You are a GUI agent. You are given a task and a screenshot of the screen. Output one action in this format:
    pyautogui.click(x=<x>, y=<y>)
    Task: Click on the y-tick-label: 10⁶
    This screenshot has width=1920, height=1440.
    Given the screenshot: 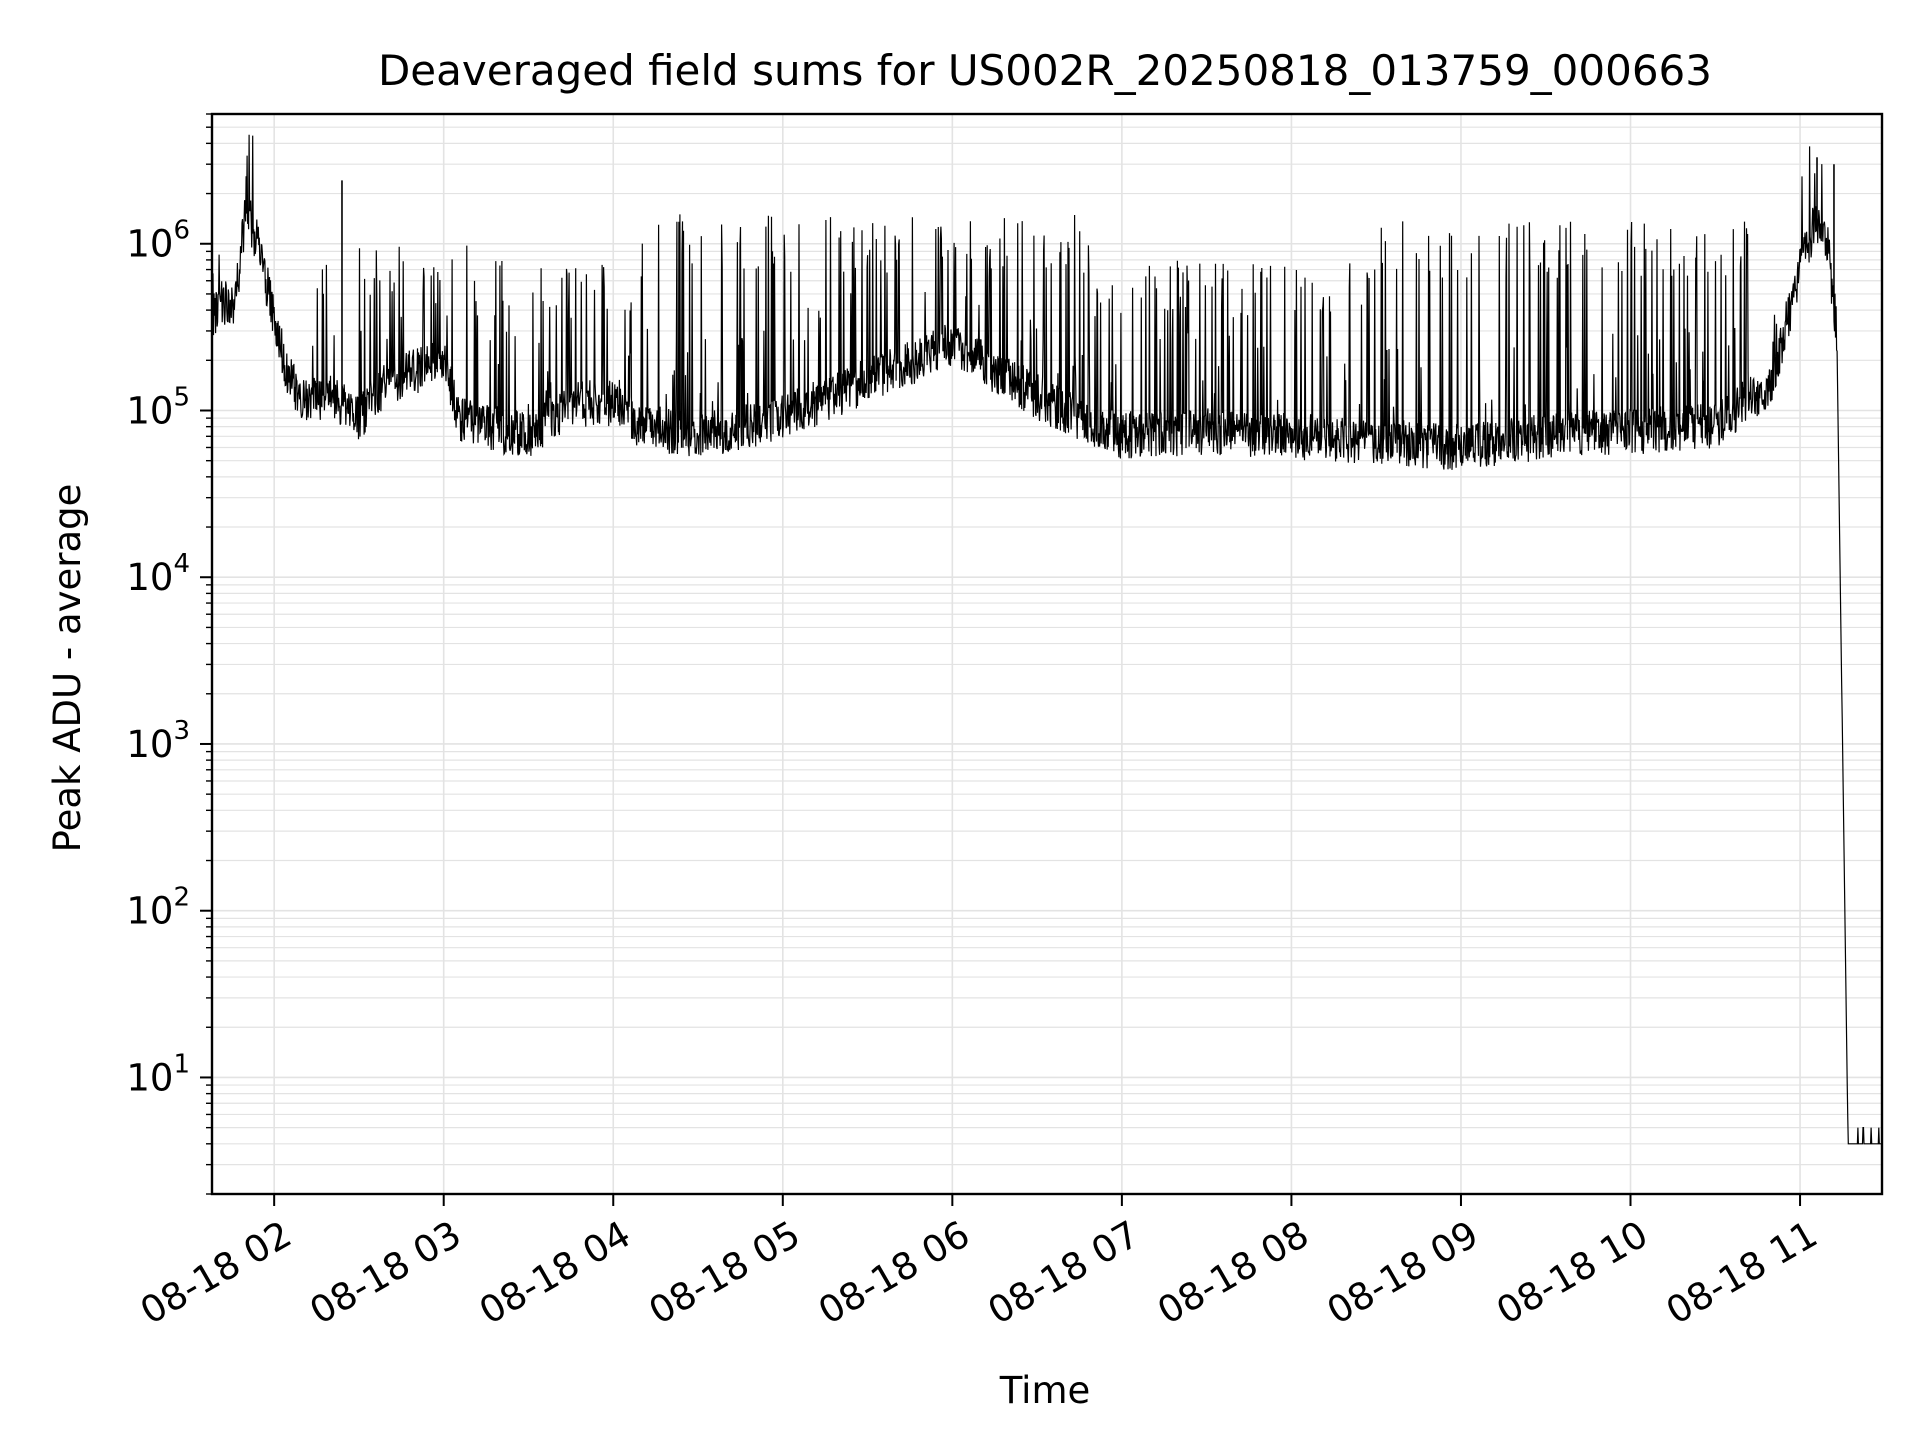 What is the action you would take?
    pyautogui.click(x=158, y=241)
    